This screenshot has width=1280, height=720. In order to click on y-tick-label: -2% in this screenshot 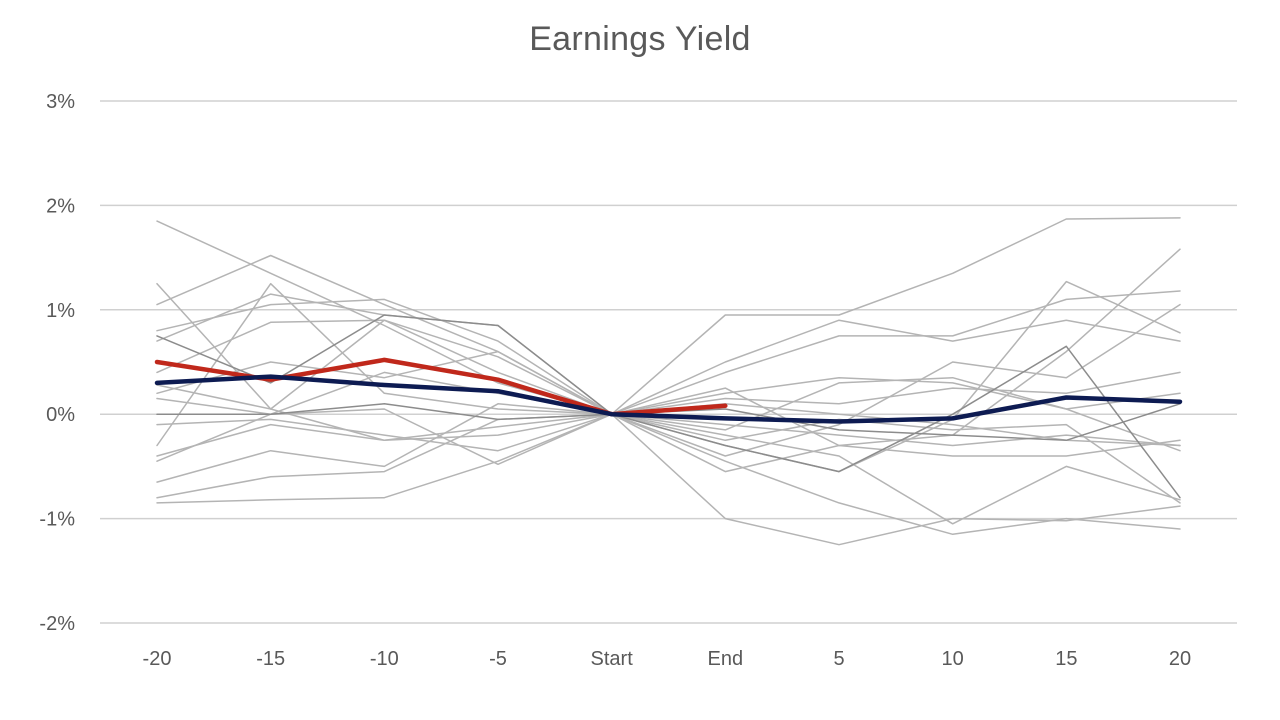, I will do `click(57, 624)`.